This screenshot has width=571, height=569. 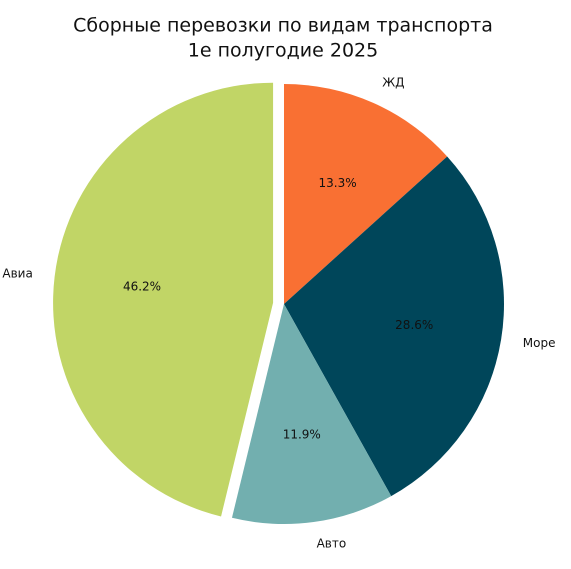 What do you see at coordinates (283, 26) in the screenshot?
I see `chart-title: Сборные перевозки по видам транспорта` at bounding box center [283, 26].